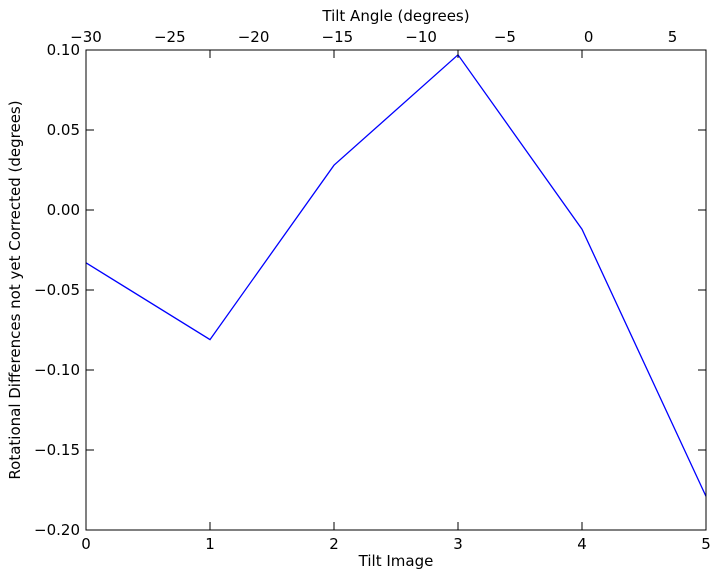 Image resolution: width=719 pixels, height=579 pixels. What do you see at coordinates (170, 37) in the screenshot?
I see `top-x-tick-label: −25` at bounding box center [170, 37].